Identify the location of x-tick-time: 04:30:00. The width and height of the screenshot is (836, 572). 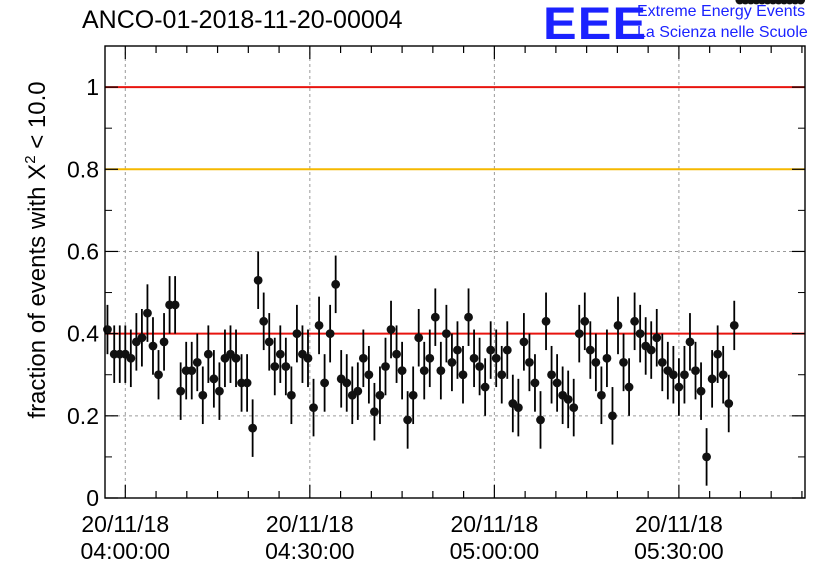
(310, 551).